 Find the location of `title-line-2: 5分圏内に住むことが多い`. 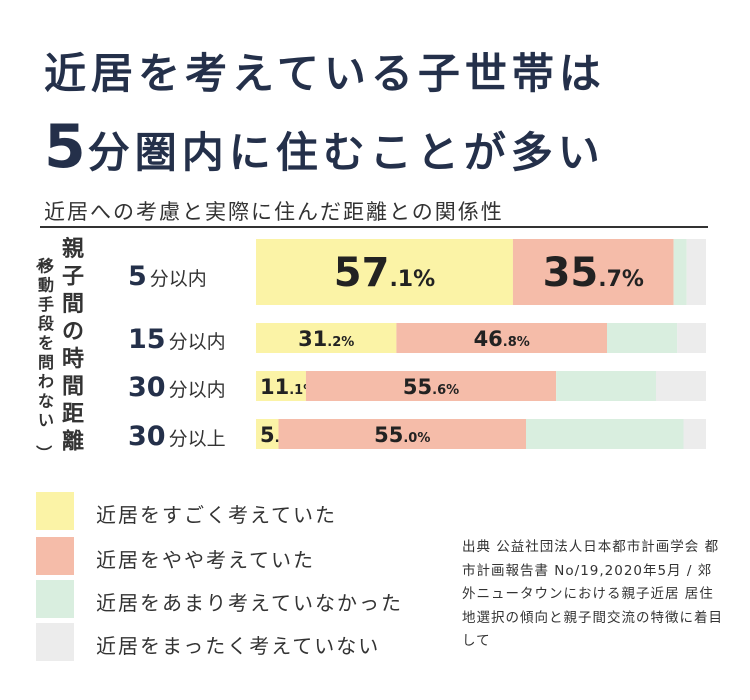

title-line-2: 5分圏内に住むことが多い is located at coordinates (324, 147).